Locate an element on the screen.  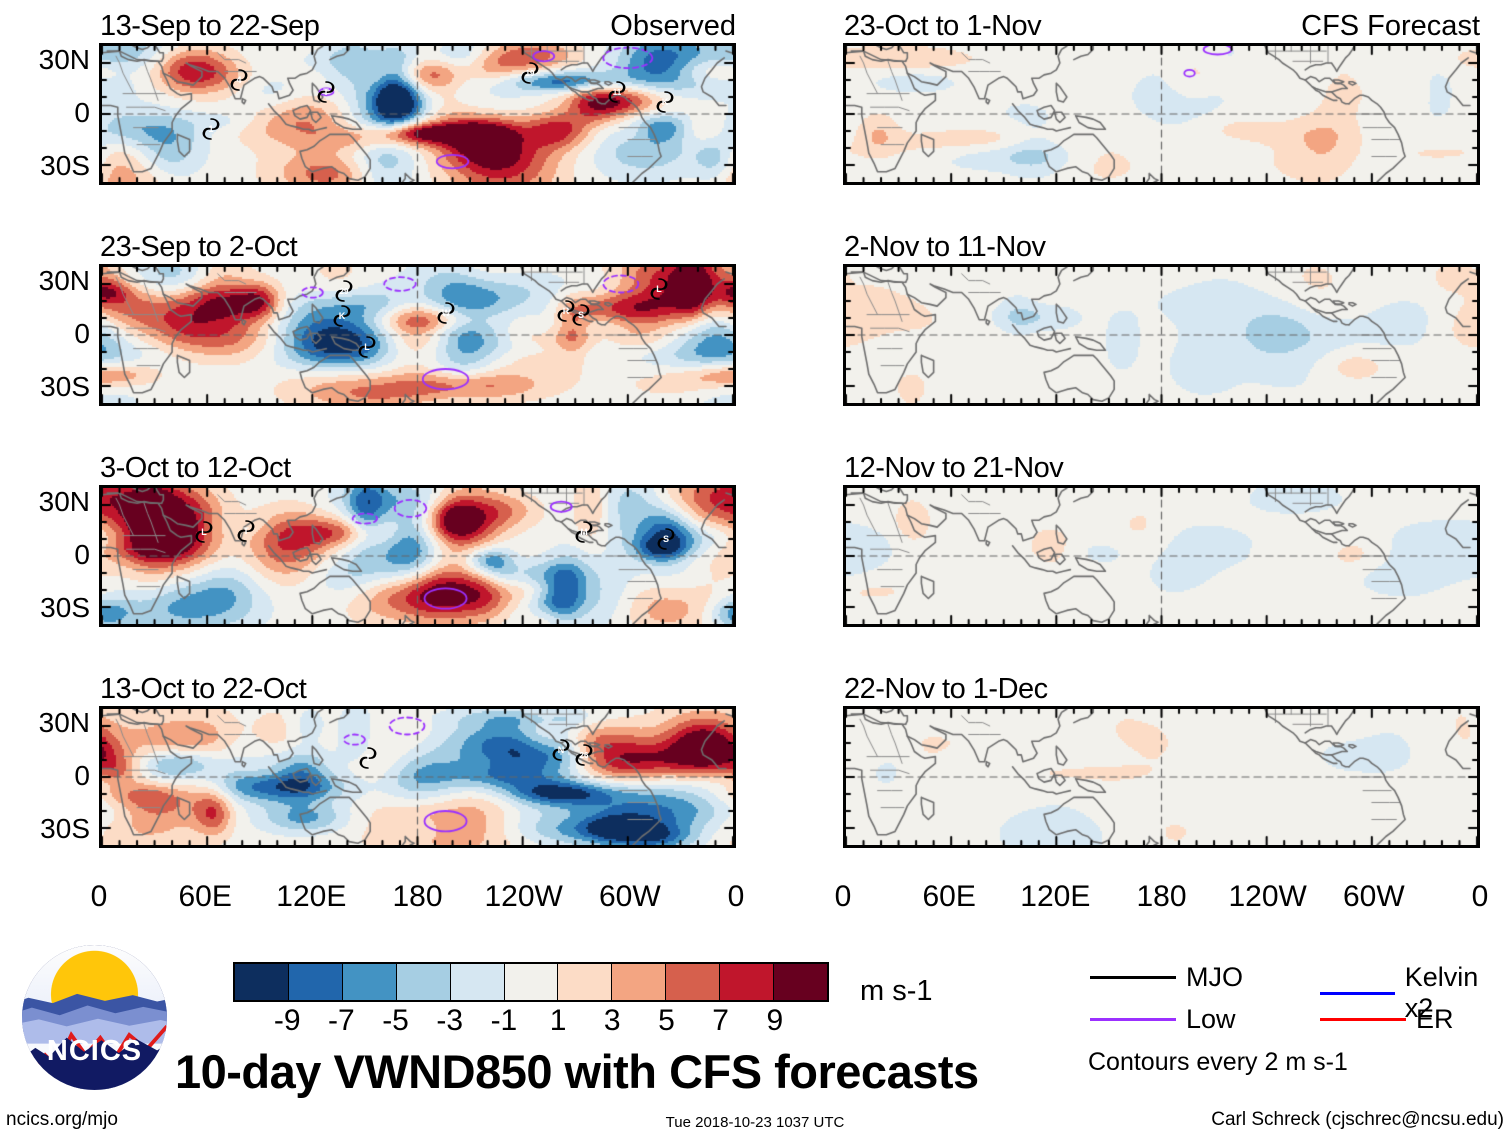
svg-text: W is located at coordinates (445, 313).